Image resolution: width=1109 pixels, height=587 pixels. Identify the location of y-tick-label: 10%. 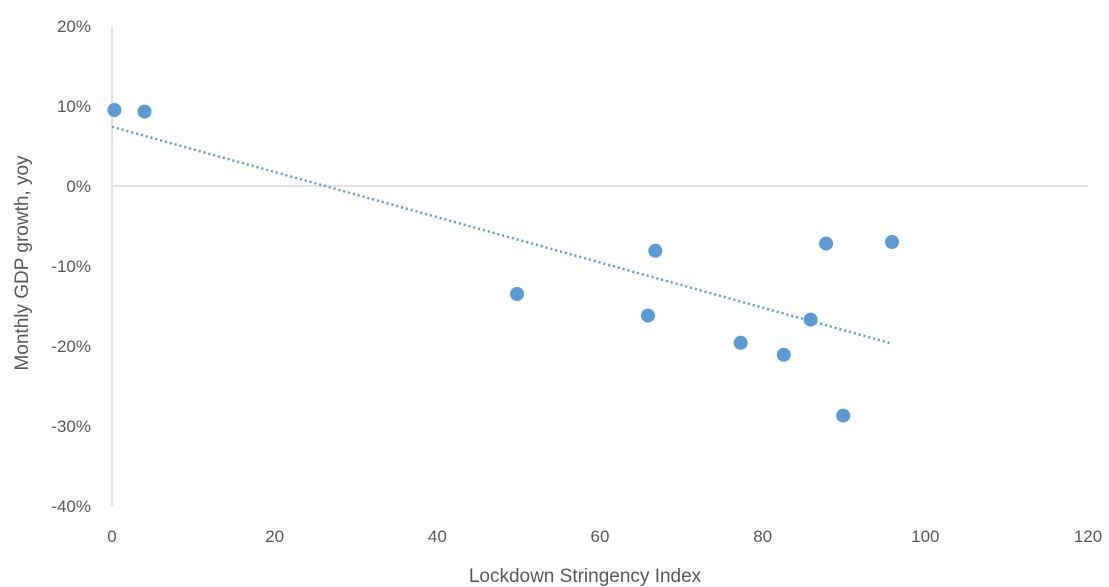
(74, 106).